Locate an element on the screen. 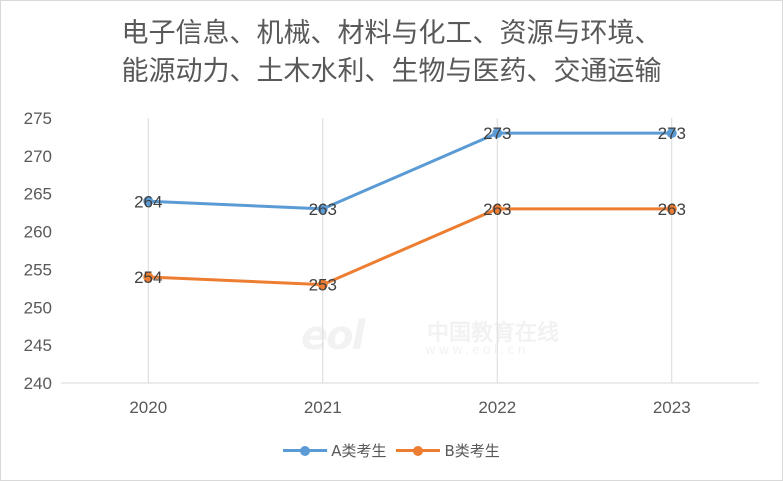  y-tick-label-270: 270 is located at coordinates (38, 156).